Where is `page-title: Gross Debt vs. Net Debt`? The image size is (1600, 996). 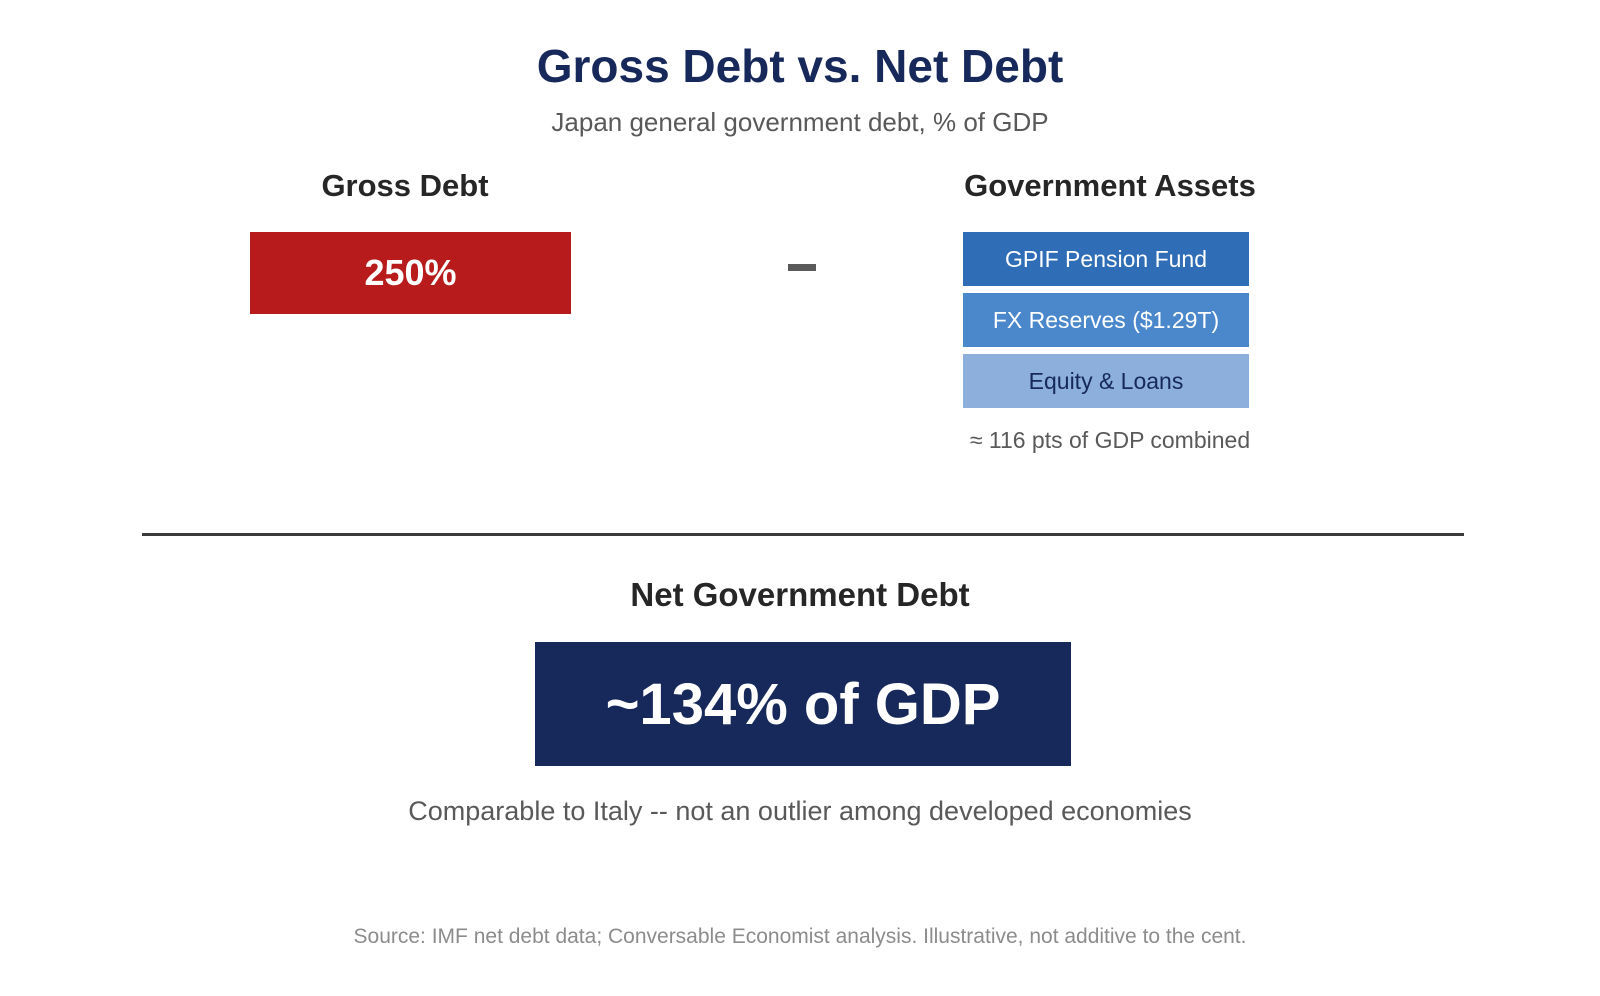 page-title: Gross Debt vs. Net Debt is located at coordinates (800, 66).